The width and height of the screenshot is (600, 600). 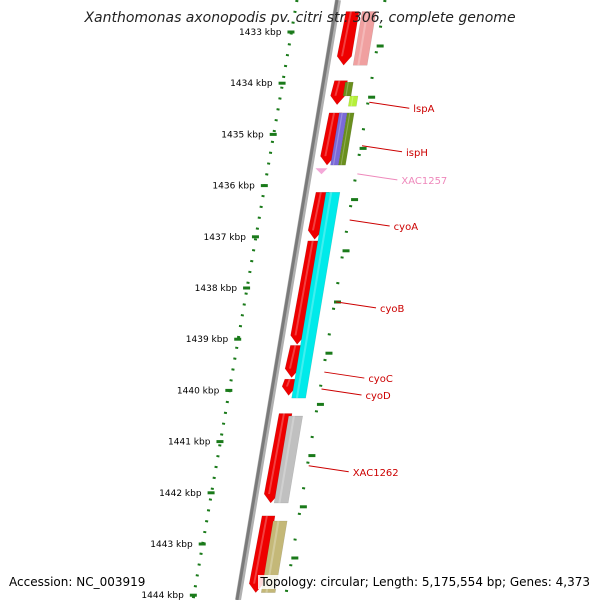 What do you see at coordinates (189, 443) in the screenshot?
I see `tick-label: 1441 kbp` at bounding box center [189, 443].